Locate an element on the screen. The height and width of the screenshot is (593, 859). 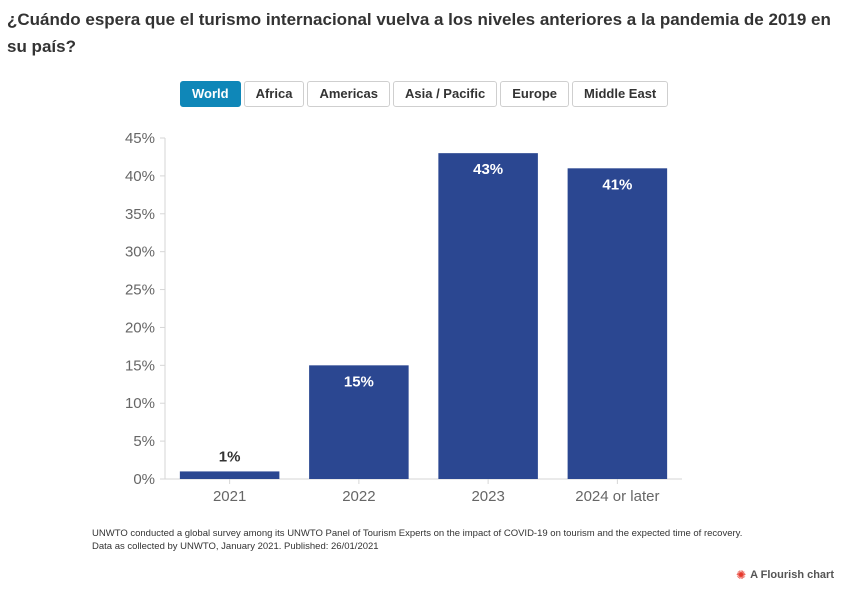
flourish-credit: ✺ A Flourish chart is located at coordinates (785, 575).